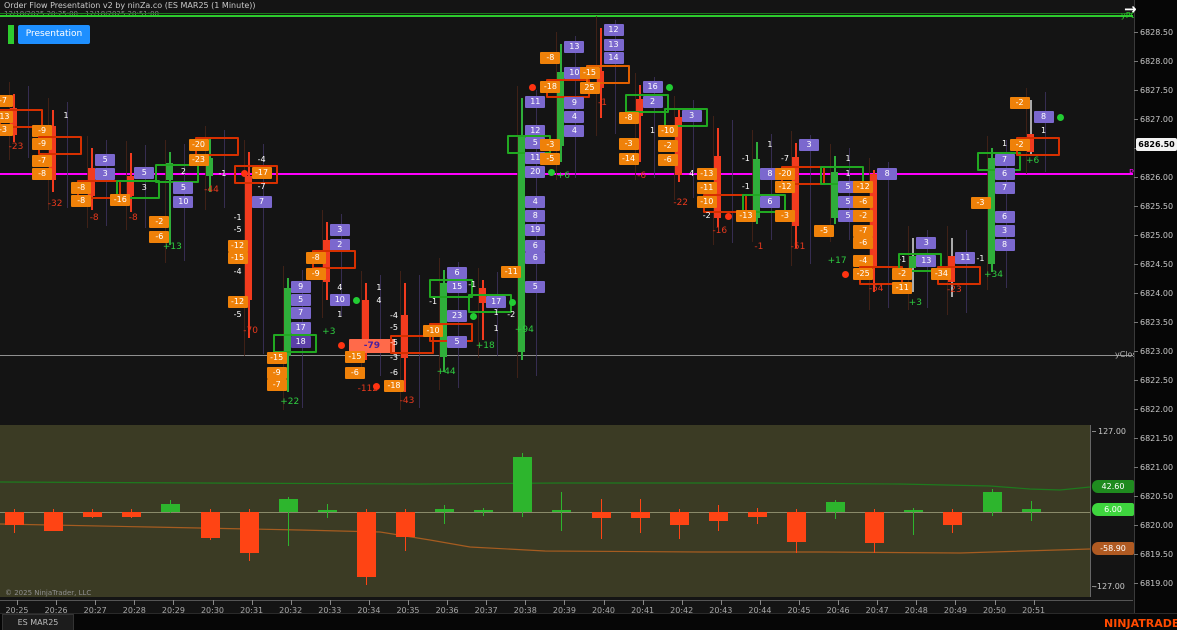 Image resolution: width=1177 pixels, height=630 pixels. What do you see at coordinates (1157, 235) in the screenshot?
I see `price-axis-label: 6825.00` at bounding box center [1157, 235].